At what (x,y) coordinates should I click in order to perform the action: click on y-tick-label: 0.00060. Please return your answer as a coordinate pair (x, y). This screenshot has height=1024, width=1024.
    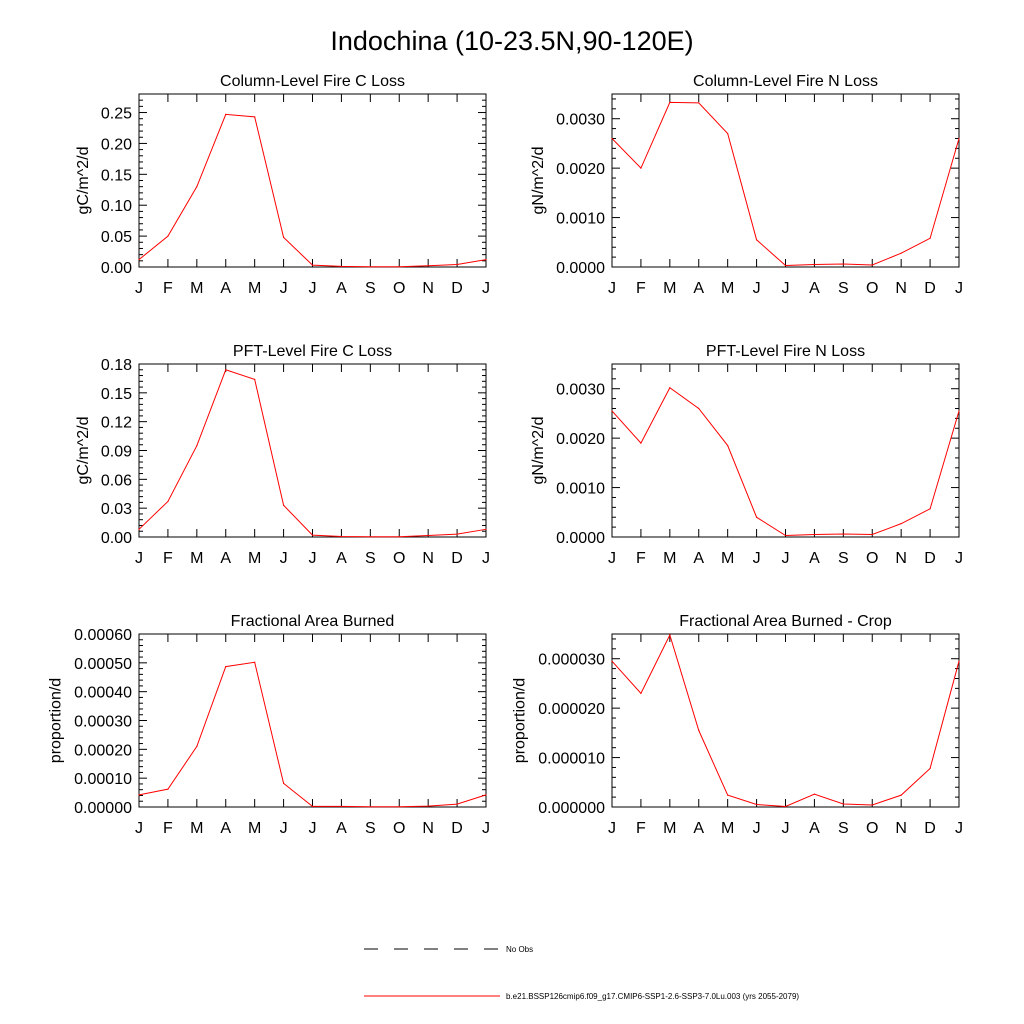
    Looking at the image, I should click on (103, 635).